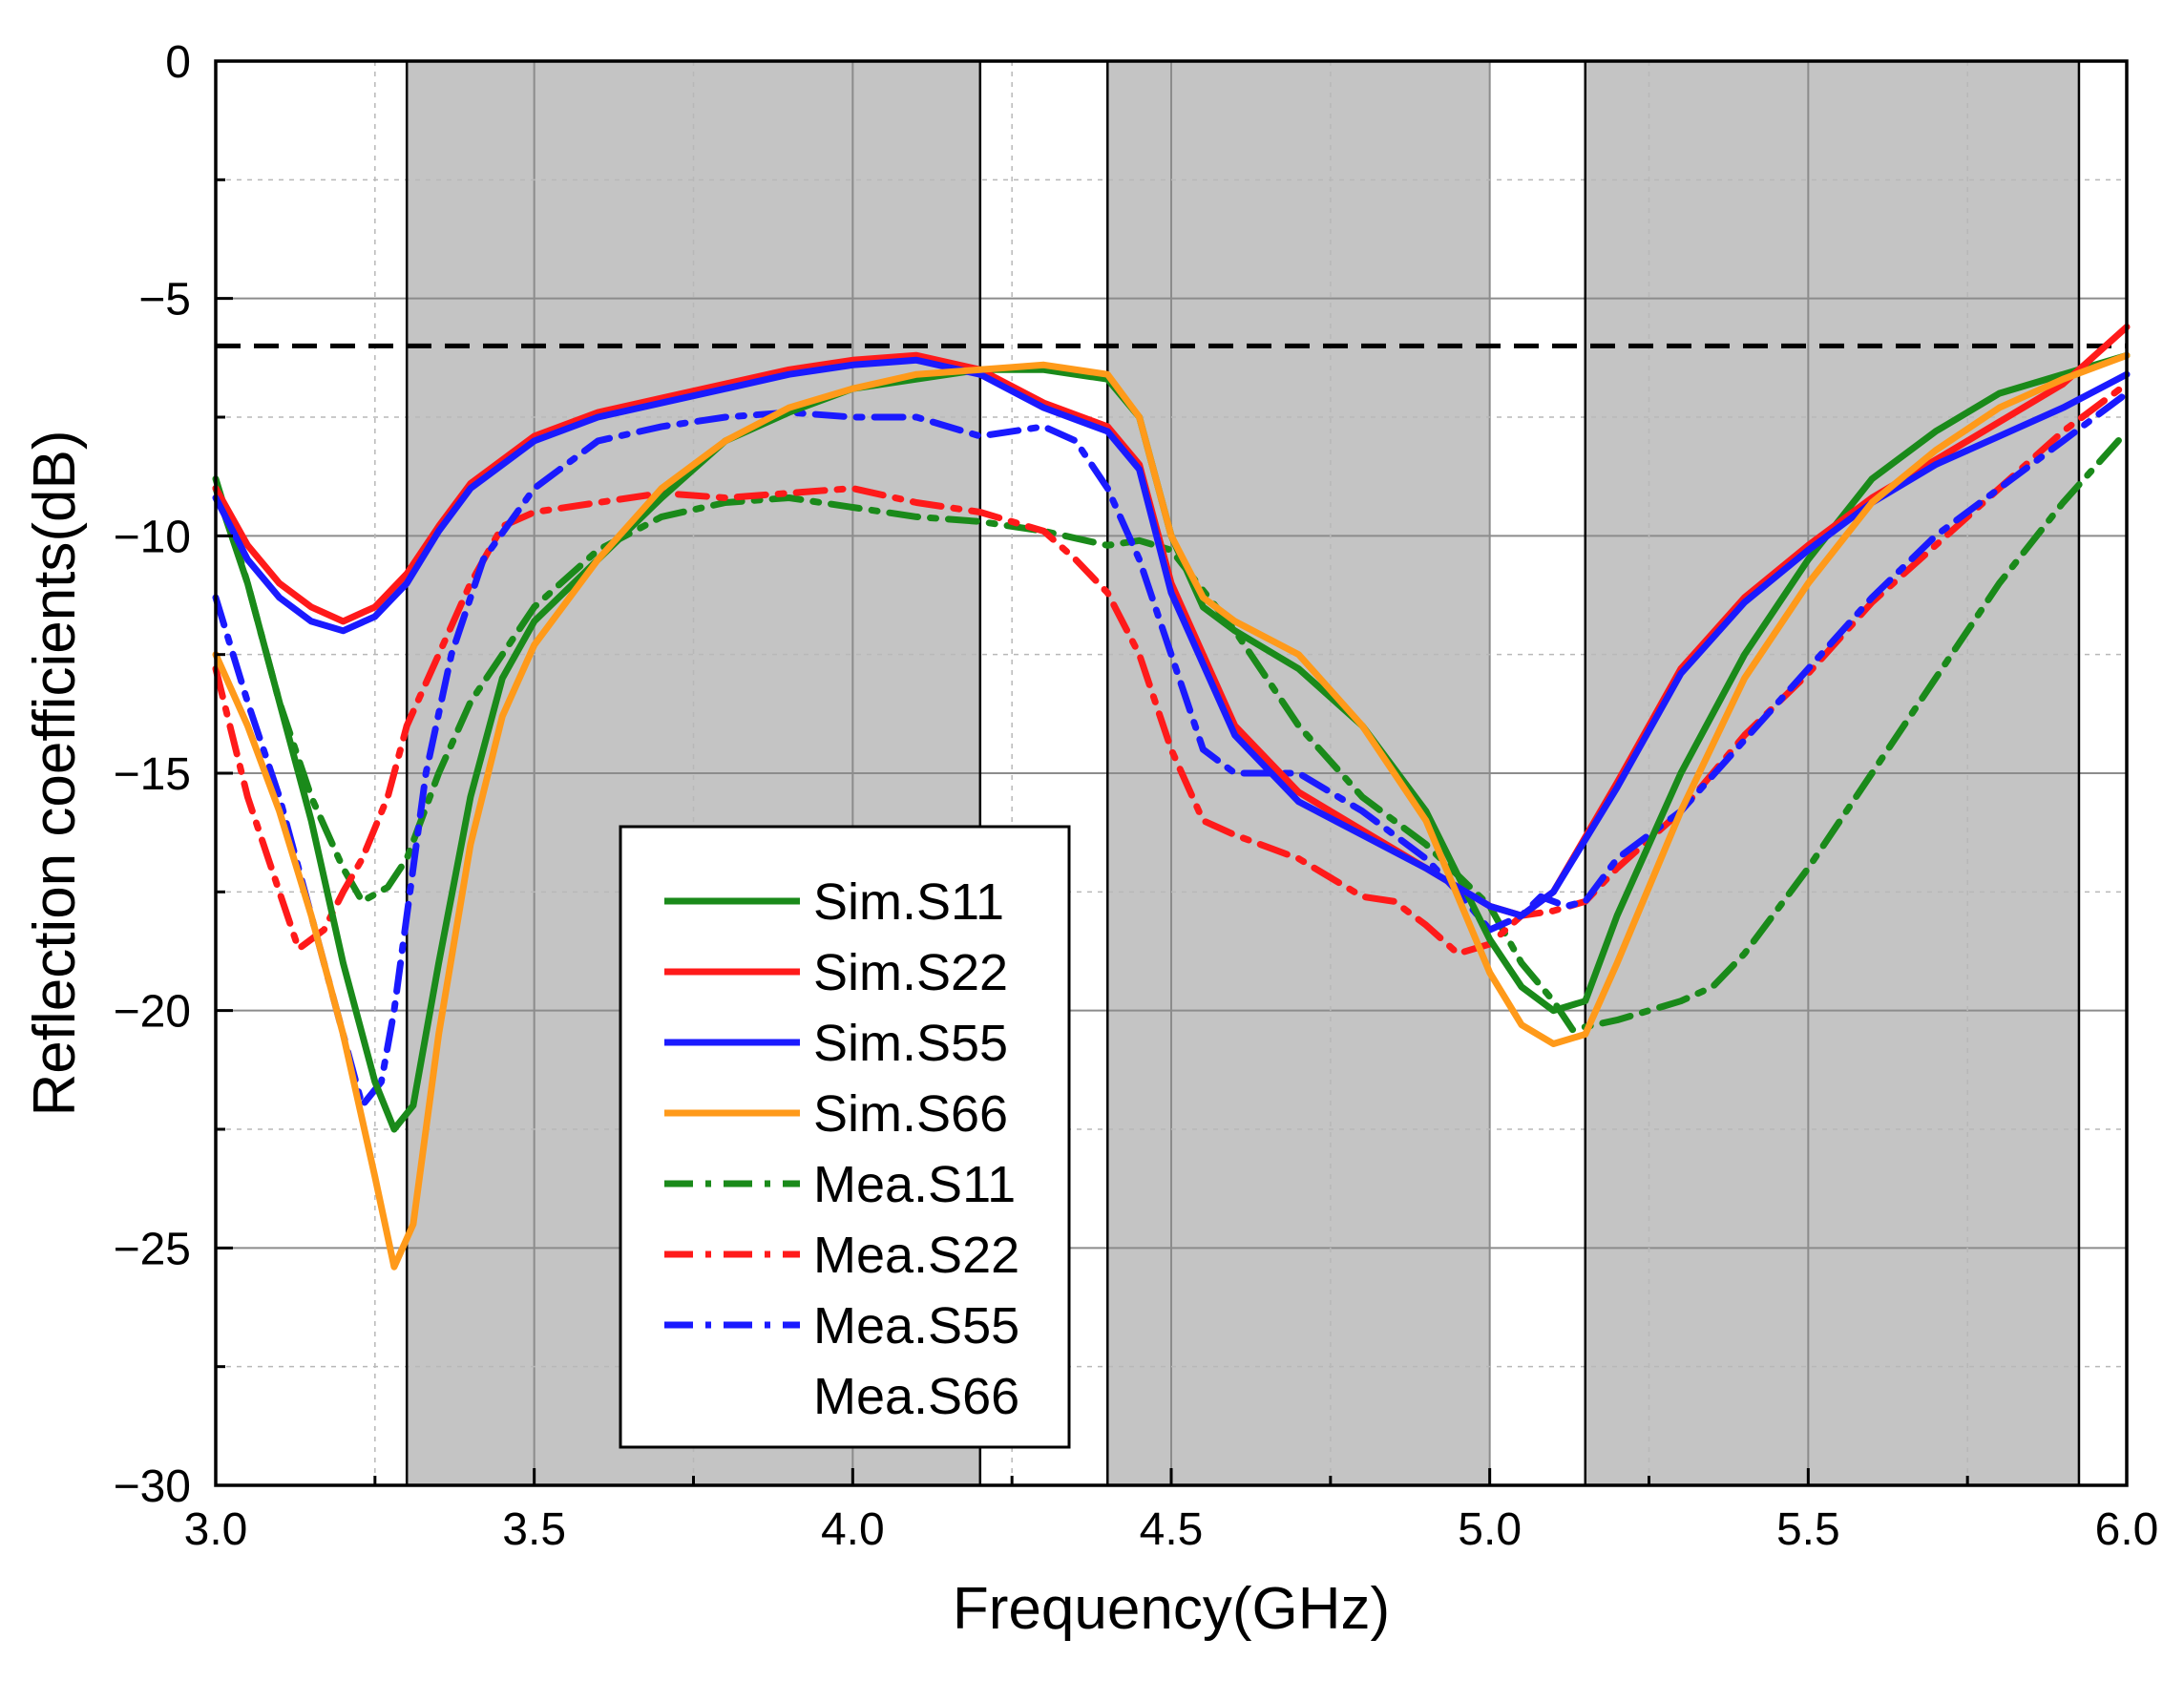  What do you see at coordinates (853, 1529) in the screenshot?
I see `x-tick-label: 4.0` at bounding box center [853, 1529].